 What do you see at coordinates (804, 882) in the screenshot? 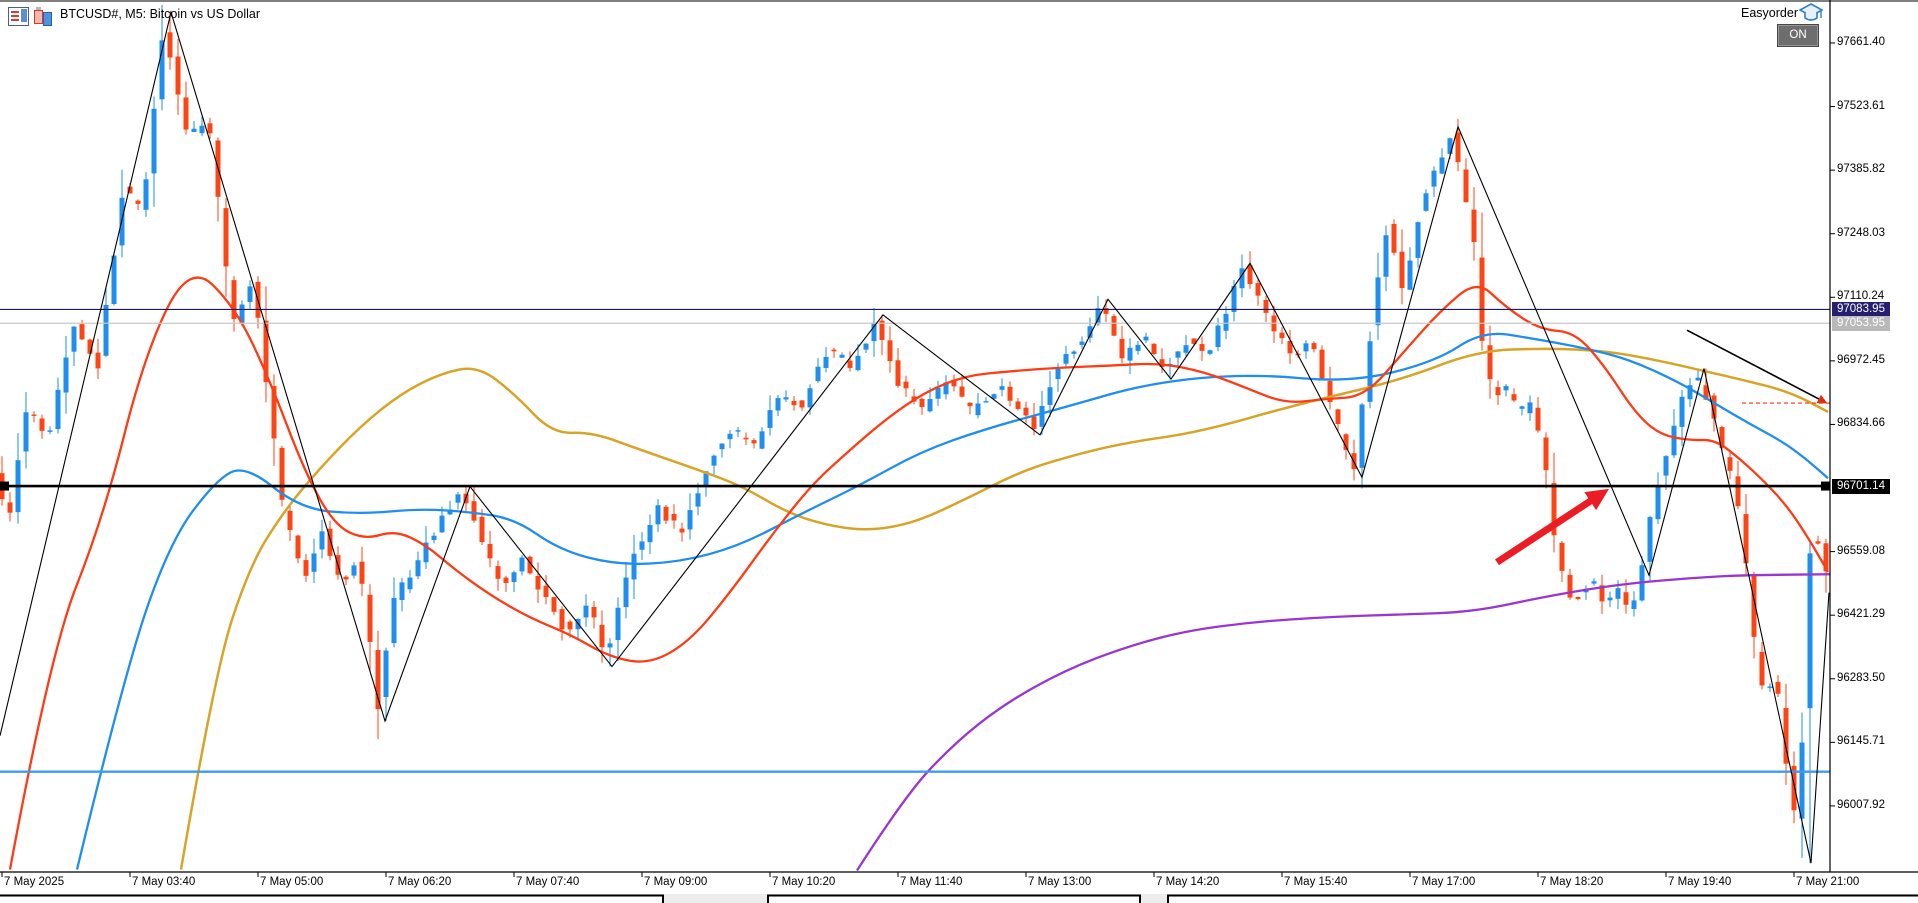
I see `time-tick-label: 7 May 10:20` at bounding box center [804, 882].